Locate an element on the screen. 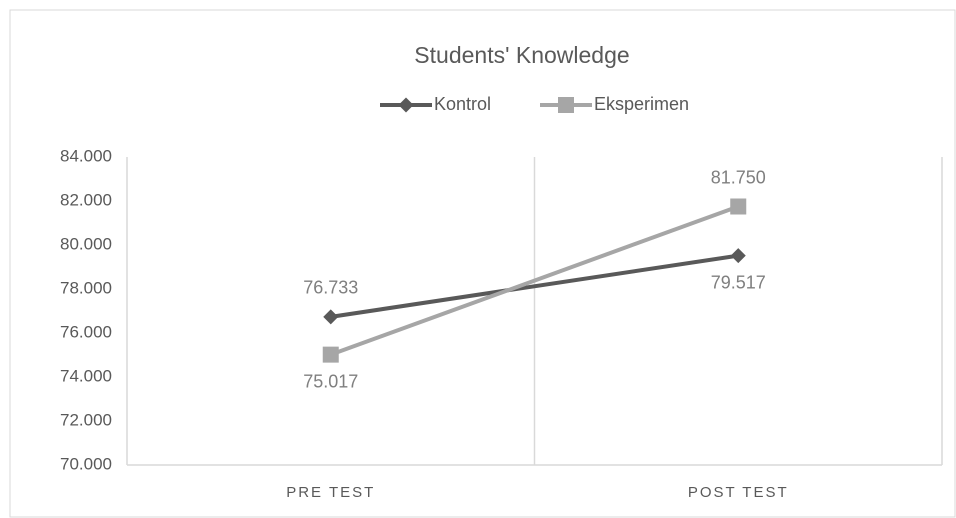 The width and height of the screenshot is (956, 518). legend-label: Eksperimen is located at coordinates (641, 104).